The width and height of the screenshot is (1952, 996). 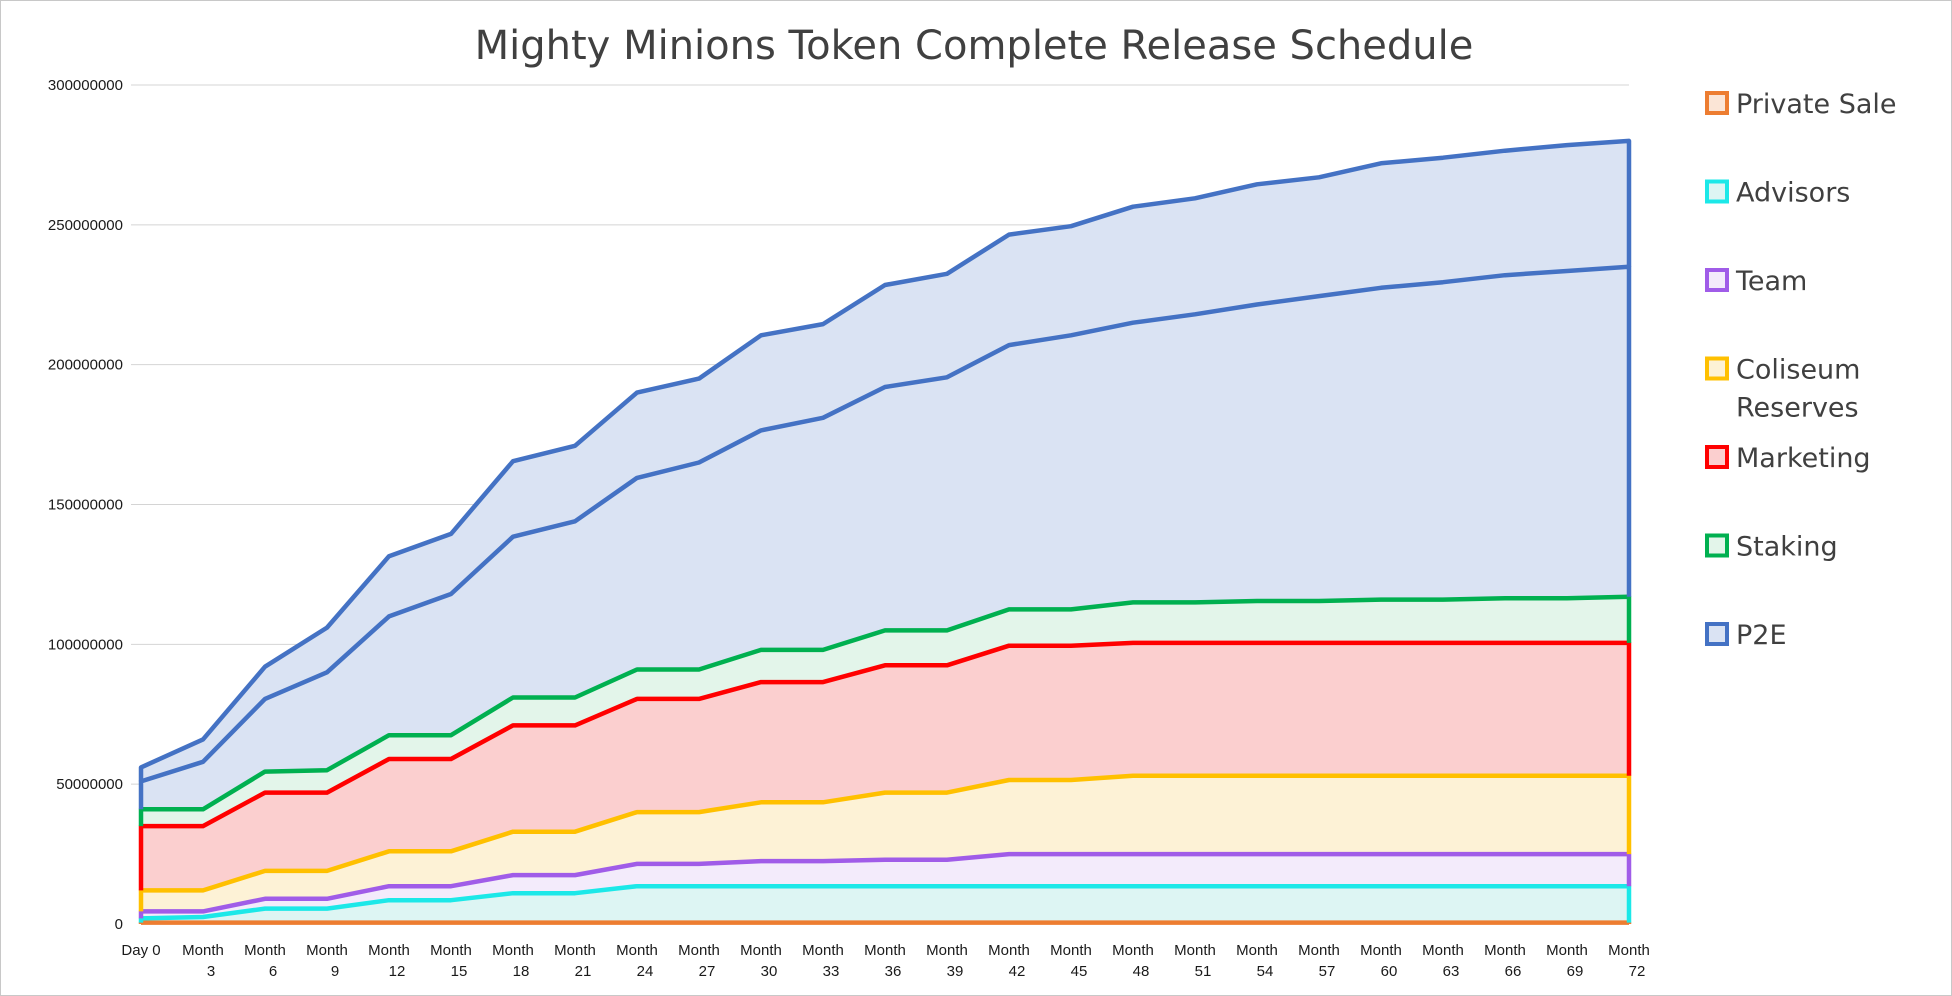 I want to click on x-tick-label: 57, so click(x=1327, y=971).